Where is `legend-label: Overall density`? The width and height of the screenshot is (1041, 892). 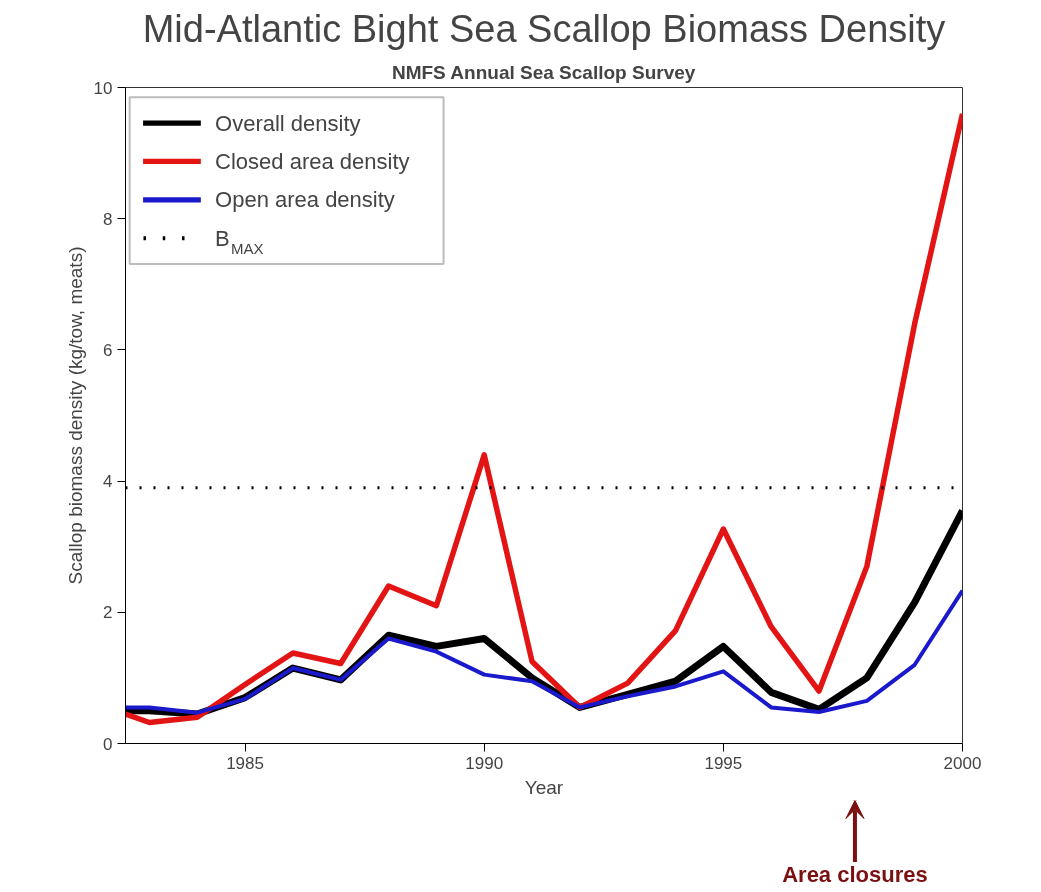
legend-label: Overall density is located at coordinates (288, 123).